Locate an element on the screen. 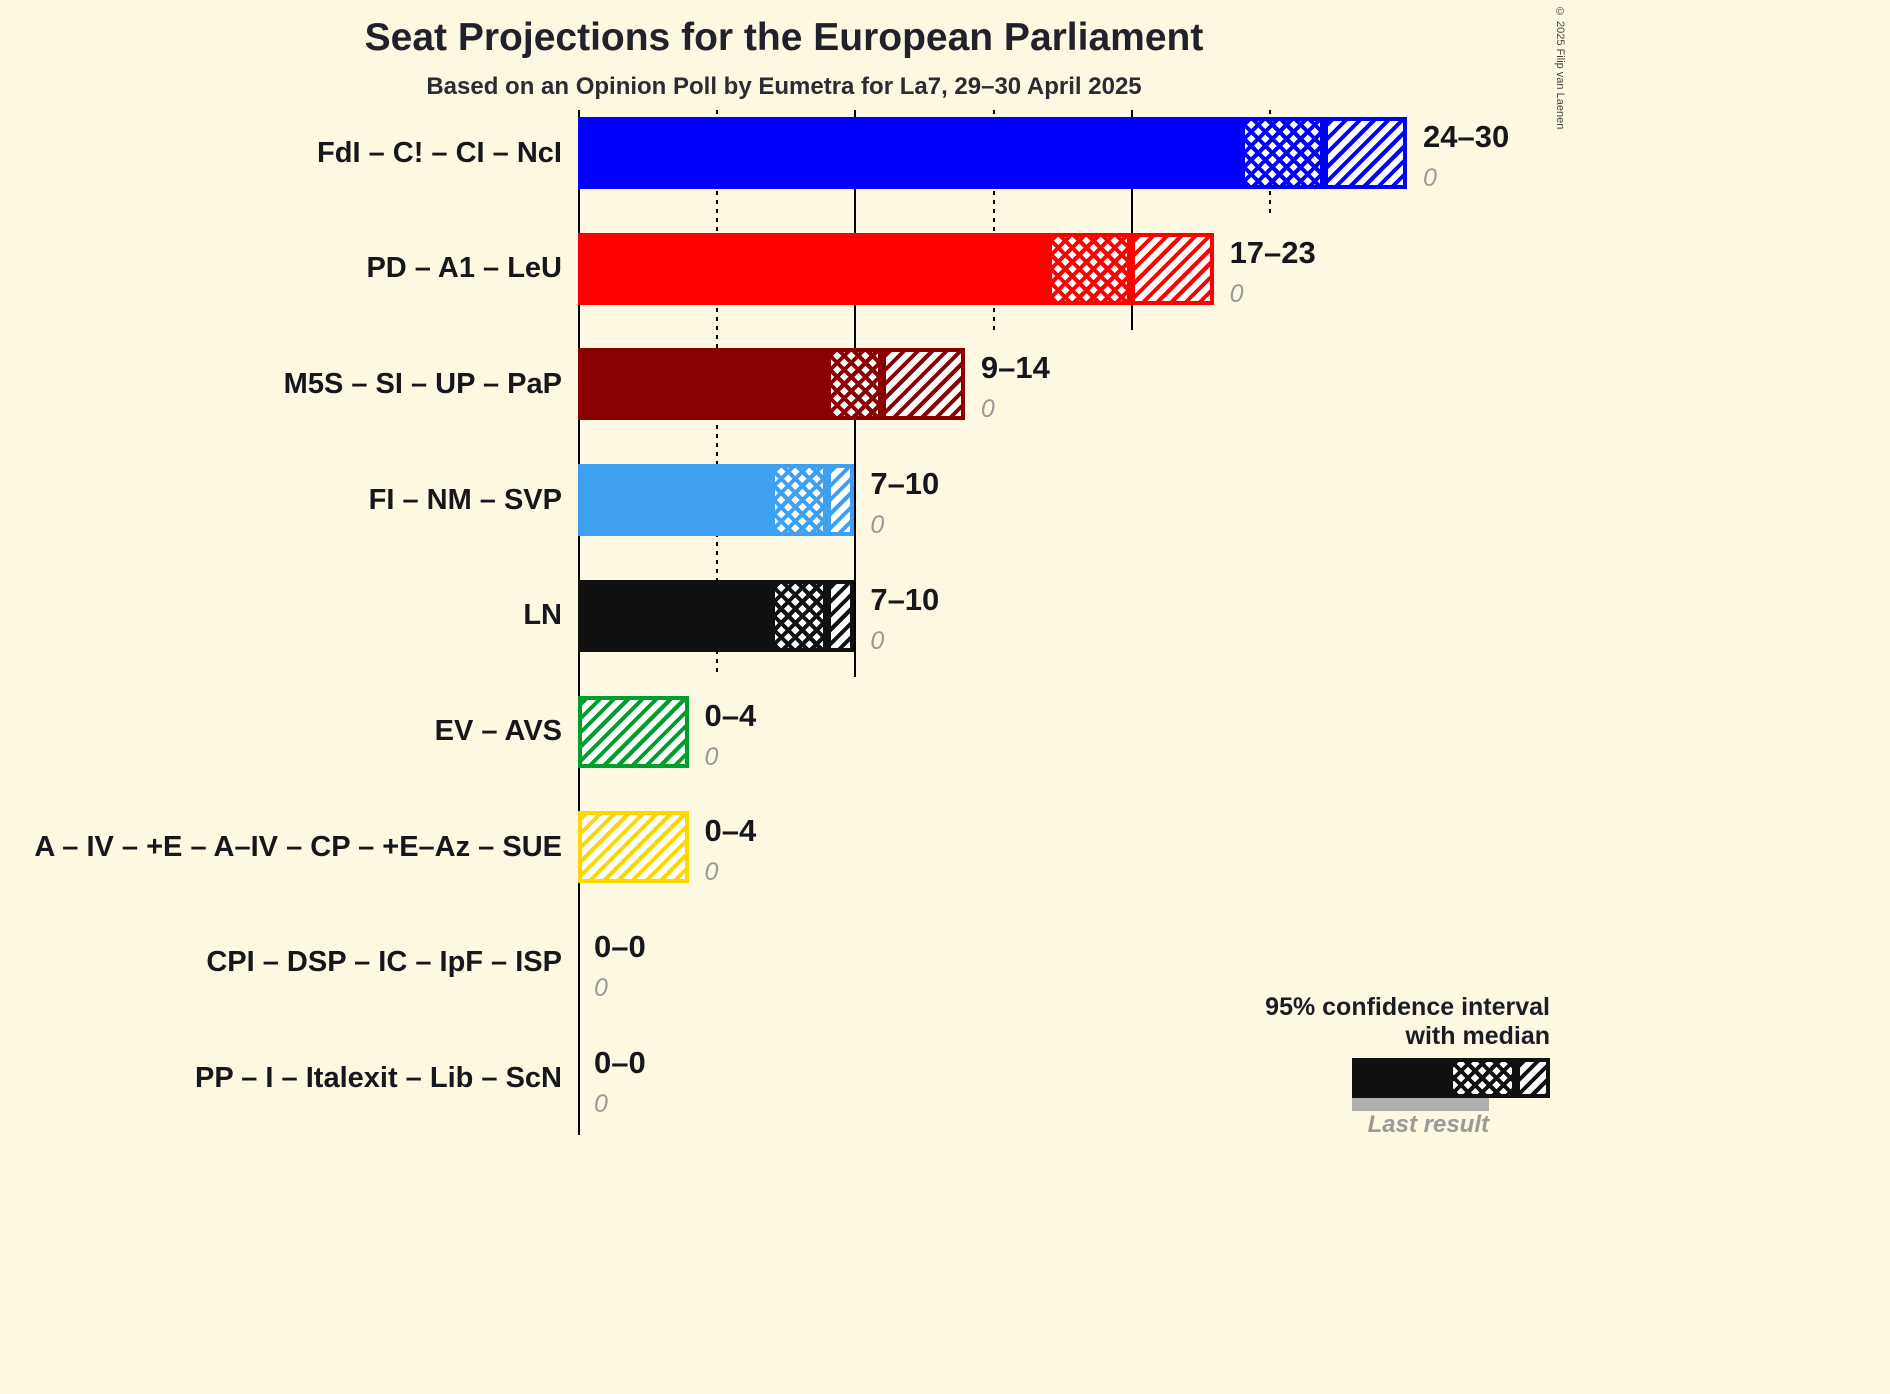 This screenshot has height=1394, width=1890. seat-range-label: 9–14 is located at coordinates (1015, 368).